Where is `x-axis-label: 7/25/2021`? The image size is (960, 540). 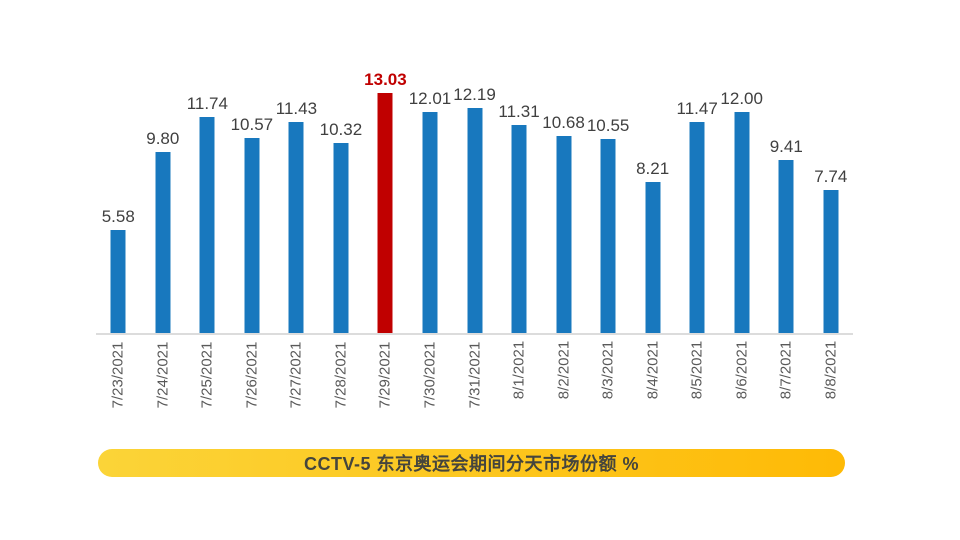
x-axis-label: 7/25/2021 is located at coordinates (207, 375).